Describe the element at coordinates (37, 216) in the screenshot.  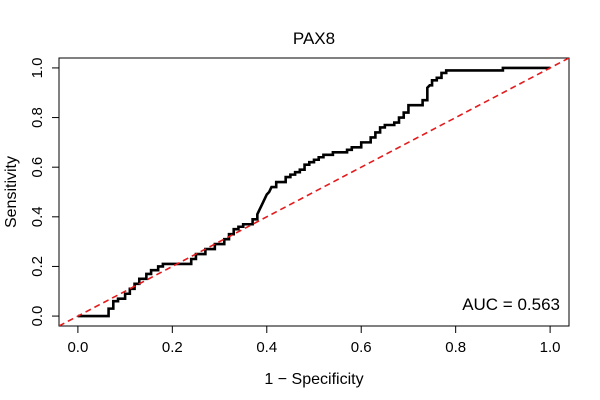
I see `y-tick-label: 0.4` at that location.